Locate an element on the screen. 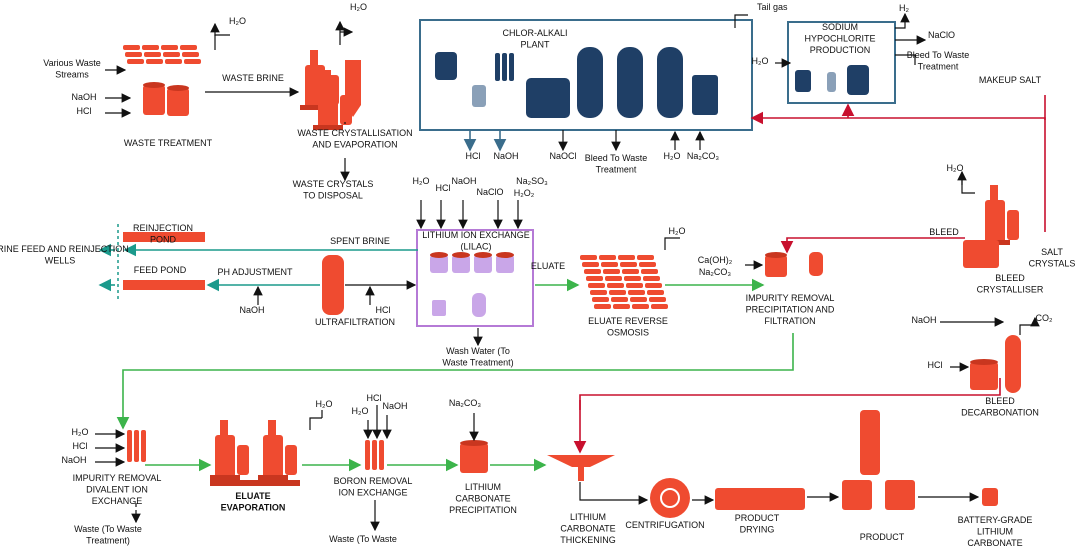 The height and width of the screenshot is (547, 1076). label: Waste (To Waste is located at coordinates (363, 539).